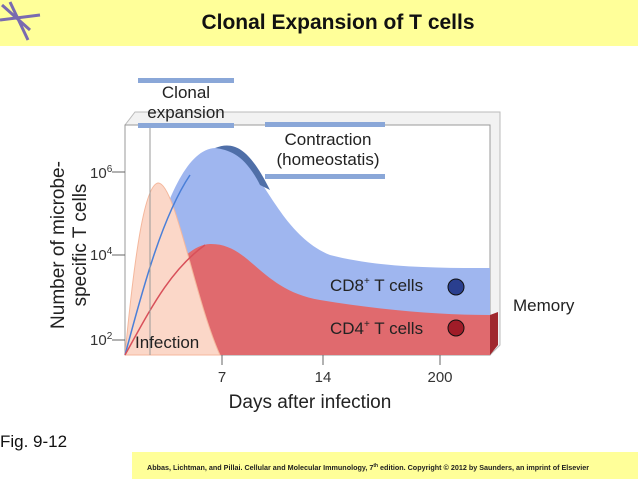  Describe the element at coordinates (310, 402) in the screenshot. I see `x-axis-label: Days after infection` at that location.